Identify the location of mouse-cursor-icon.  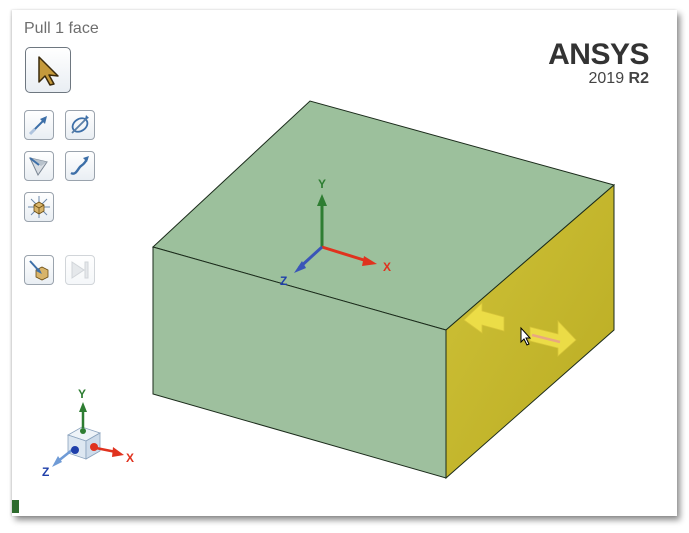
(526, 336).